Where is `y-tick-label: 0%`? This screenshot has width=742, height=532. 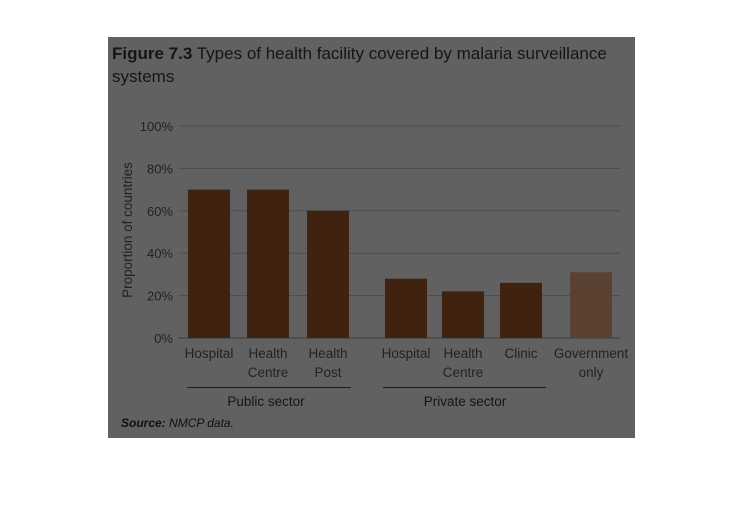
y-tick-label: 0% is located at coordinates (163, 338).